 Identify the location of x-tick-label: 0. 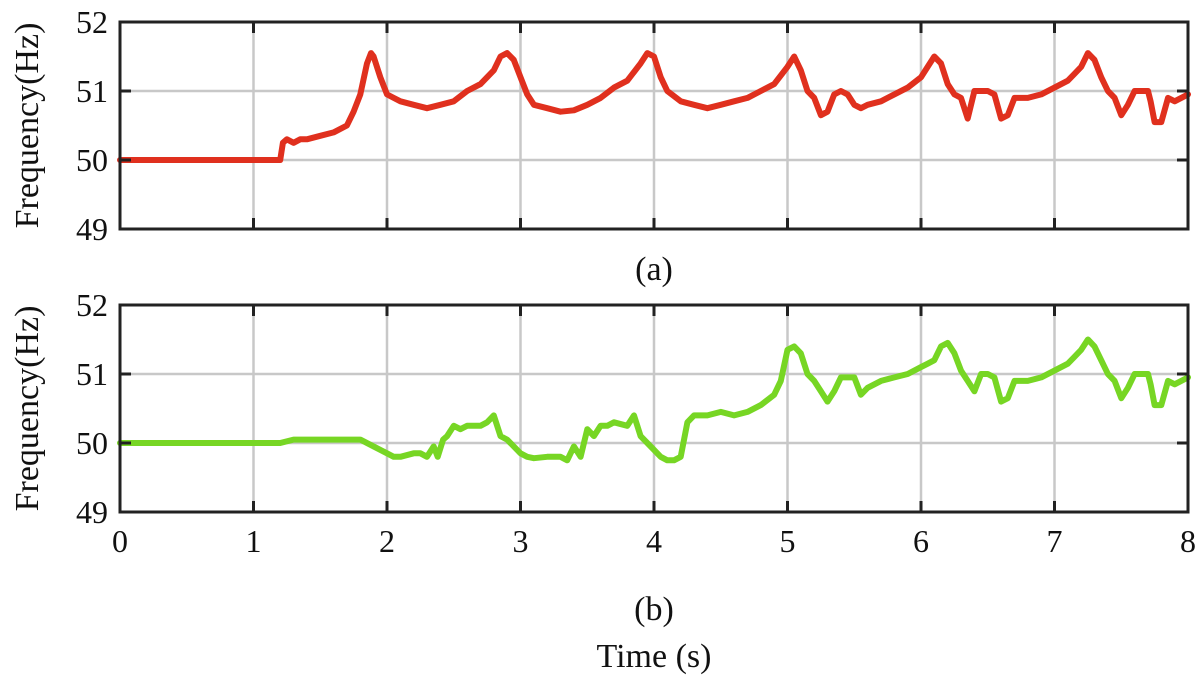
(120, 541).